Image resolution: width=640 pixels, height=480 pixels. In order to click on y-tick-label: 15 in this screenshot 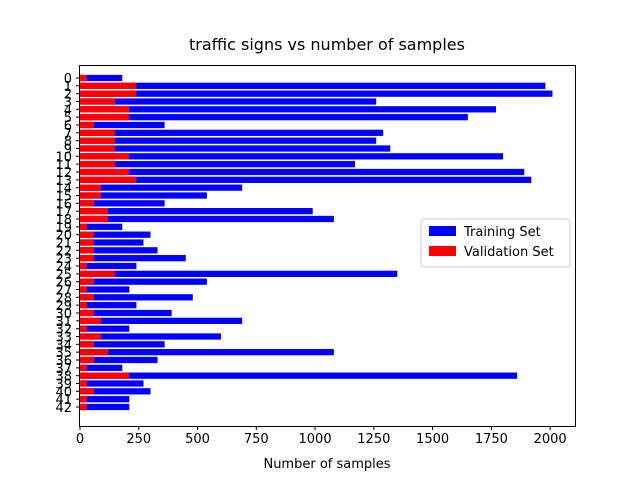, I will do `click(63, 197)`.